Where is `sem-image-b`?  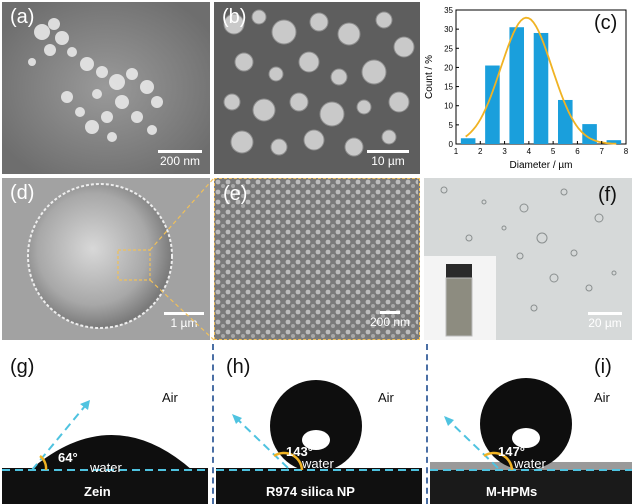 sem-image-b is located at coordinates (317, 88).